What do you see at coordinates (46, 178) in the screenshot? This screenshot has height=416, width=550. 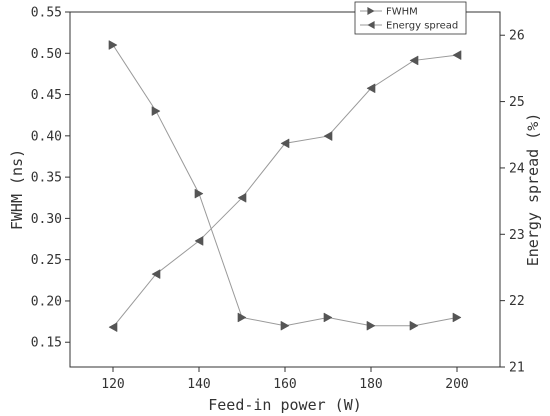 I see `left-y-tick-label: 0.35` at bounding box center [46, 178].